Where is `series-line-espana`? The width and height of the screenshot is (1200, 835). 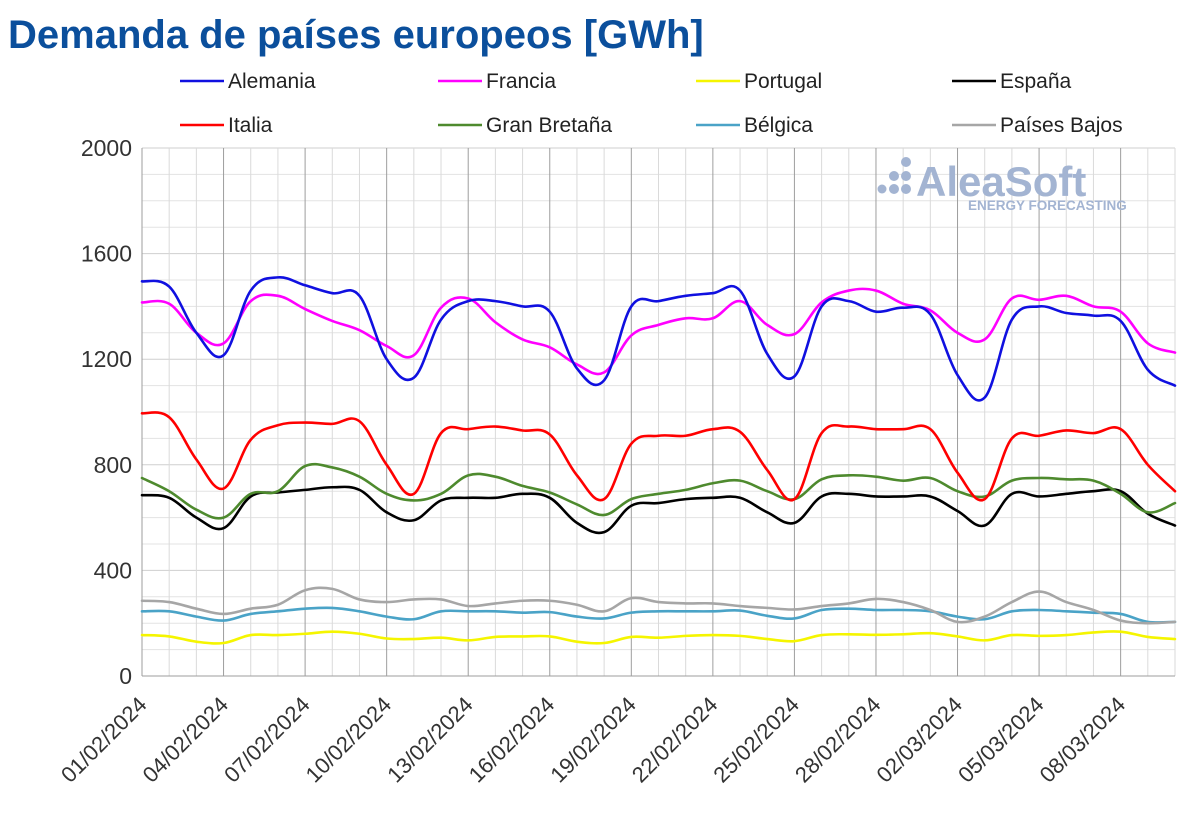 series-line-espana is located at coordinates (658, 510).